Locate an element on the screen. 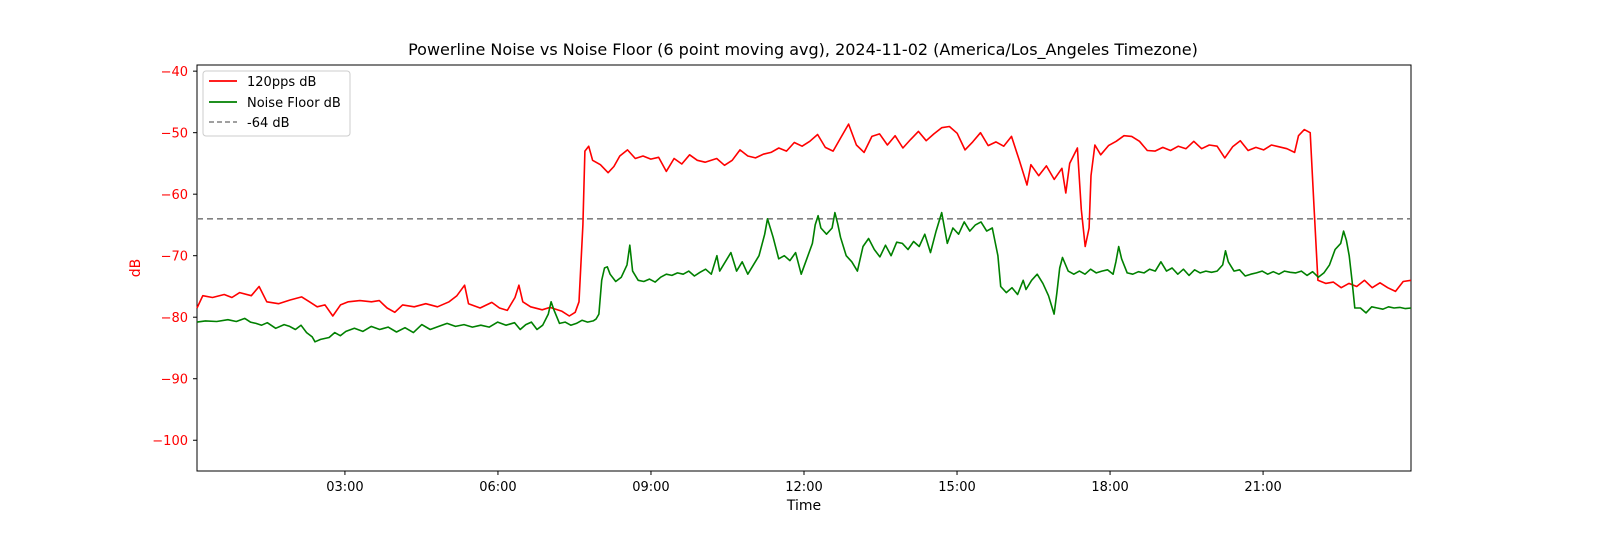 The width and height of the screenshot is (1600, 540). legend: 120pps dB Noise Floor dB -64 dB is located at coordinates (276, 103).